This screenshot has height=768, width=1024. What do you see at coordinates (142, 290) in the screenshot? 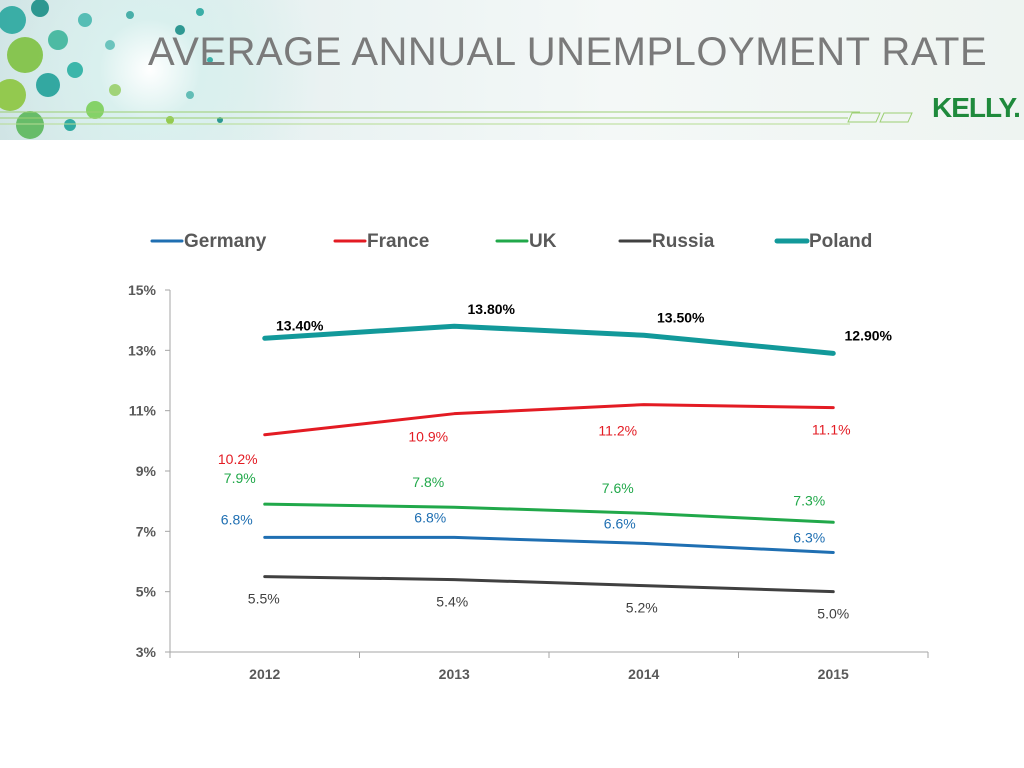
I see `y-tick-label: 15%` at bounding box center [142, 290].